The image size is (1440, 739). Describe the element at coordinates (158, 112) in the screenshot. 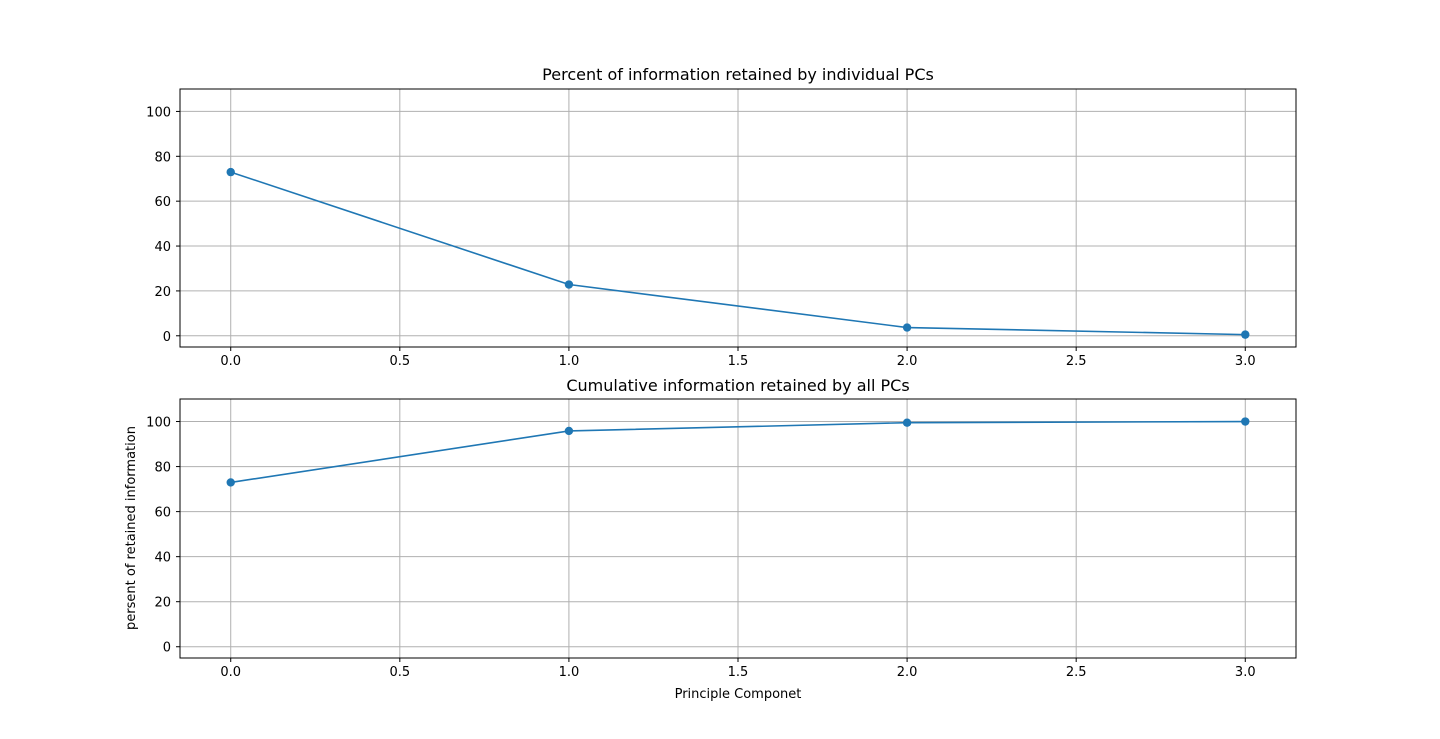

I see `chart-individual-ytick-label: 100` at that location.